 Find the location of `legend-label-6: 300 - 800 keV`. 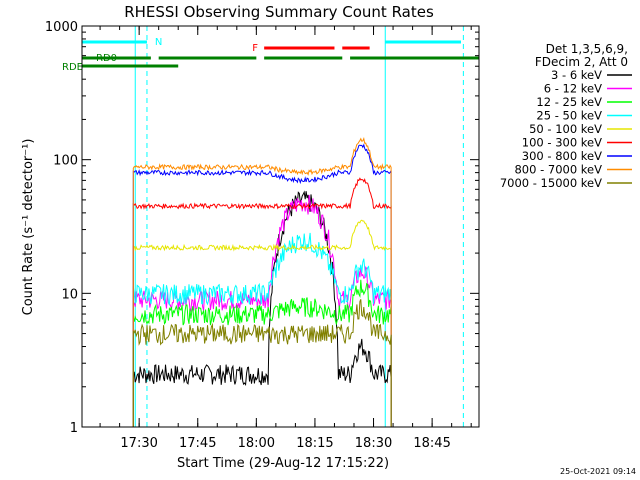

legend-label-6: 300 - 800 keV is located at coordinates (562, 156).